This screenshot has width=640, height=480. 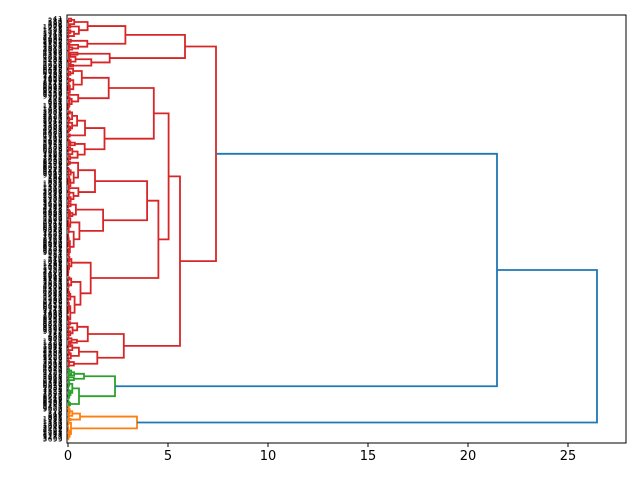 I want to click on leaf-label: 9729, so click(x=53, y=95).